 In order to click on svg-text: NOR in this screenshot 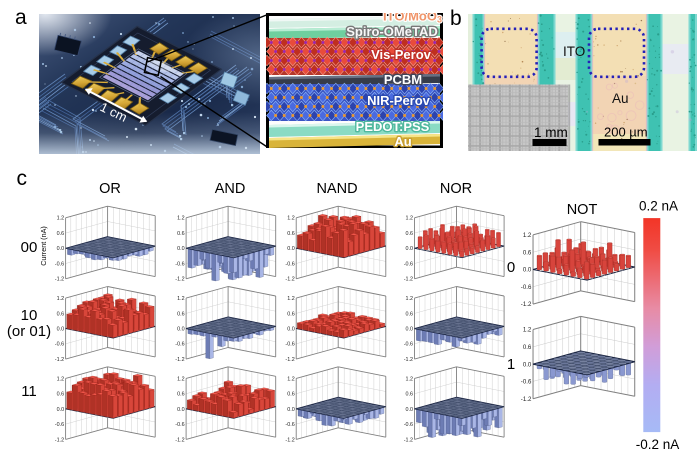, I will do `click(456, 189)`.